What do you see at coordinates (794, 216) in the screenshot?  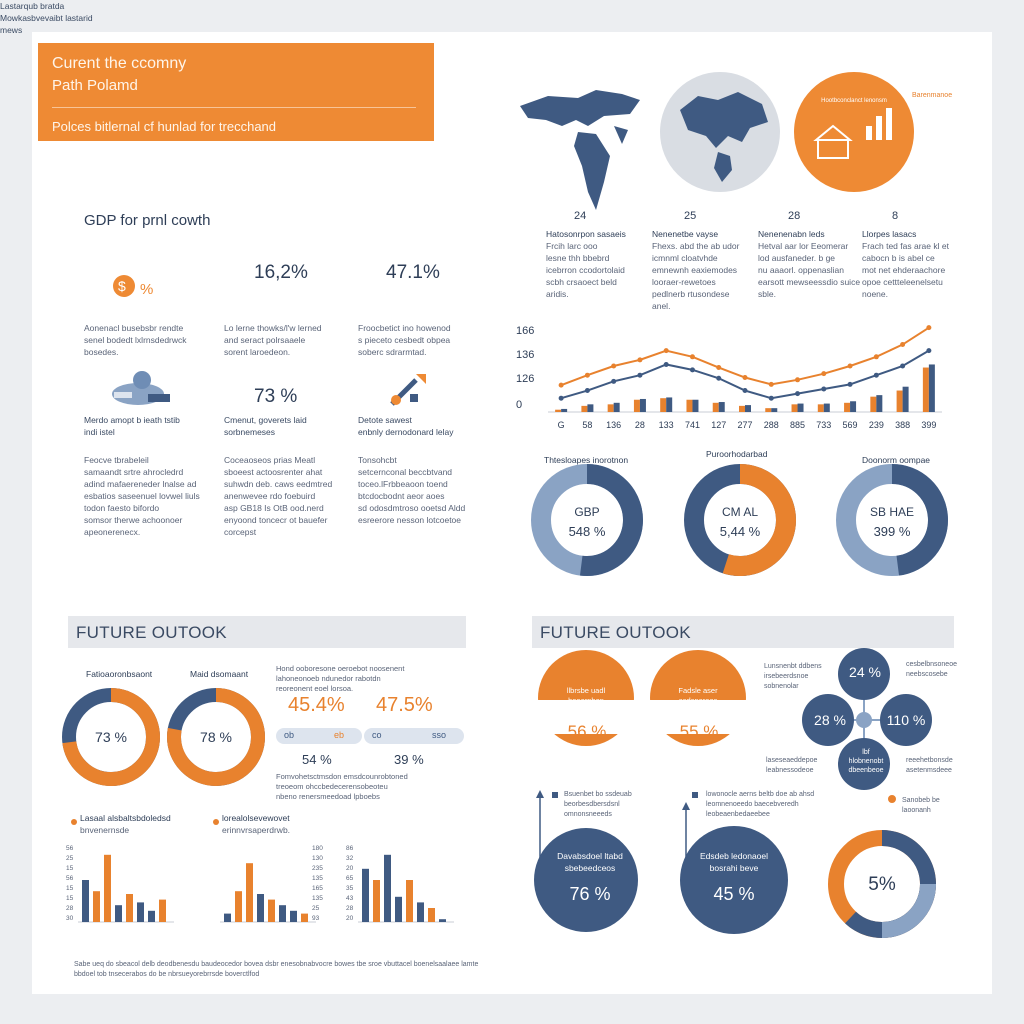 I see `world-col-value: 28` at bounding box center [794, 216].